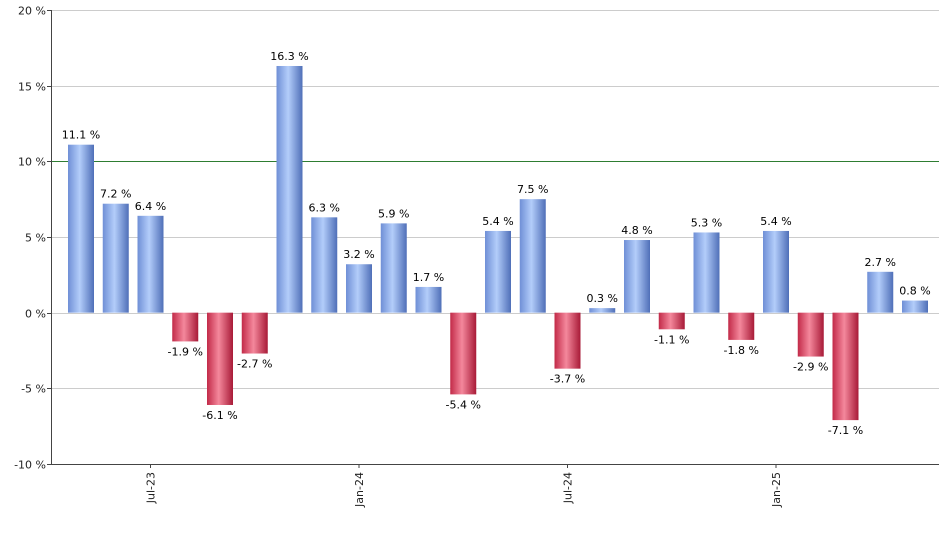  What do you see at coordinates (359, 490) in the screenshot?
I see `x-tick-label: Jan-24` at bounding box center [359, 490].